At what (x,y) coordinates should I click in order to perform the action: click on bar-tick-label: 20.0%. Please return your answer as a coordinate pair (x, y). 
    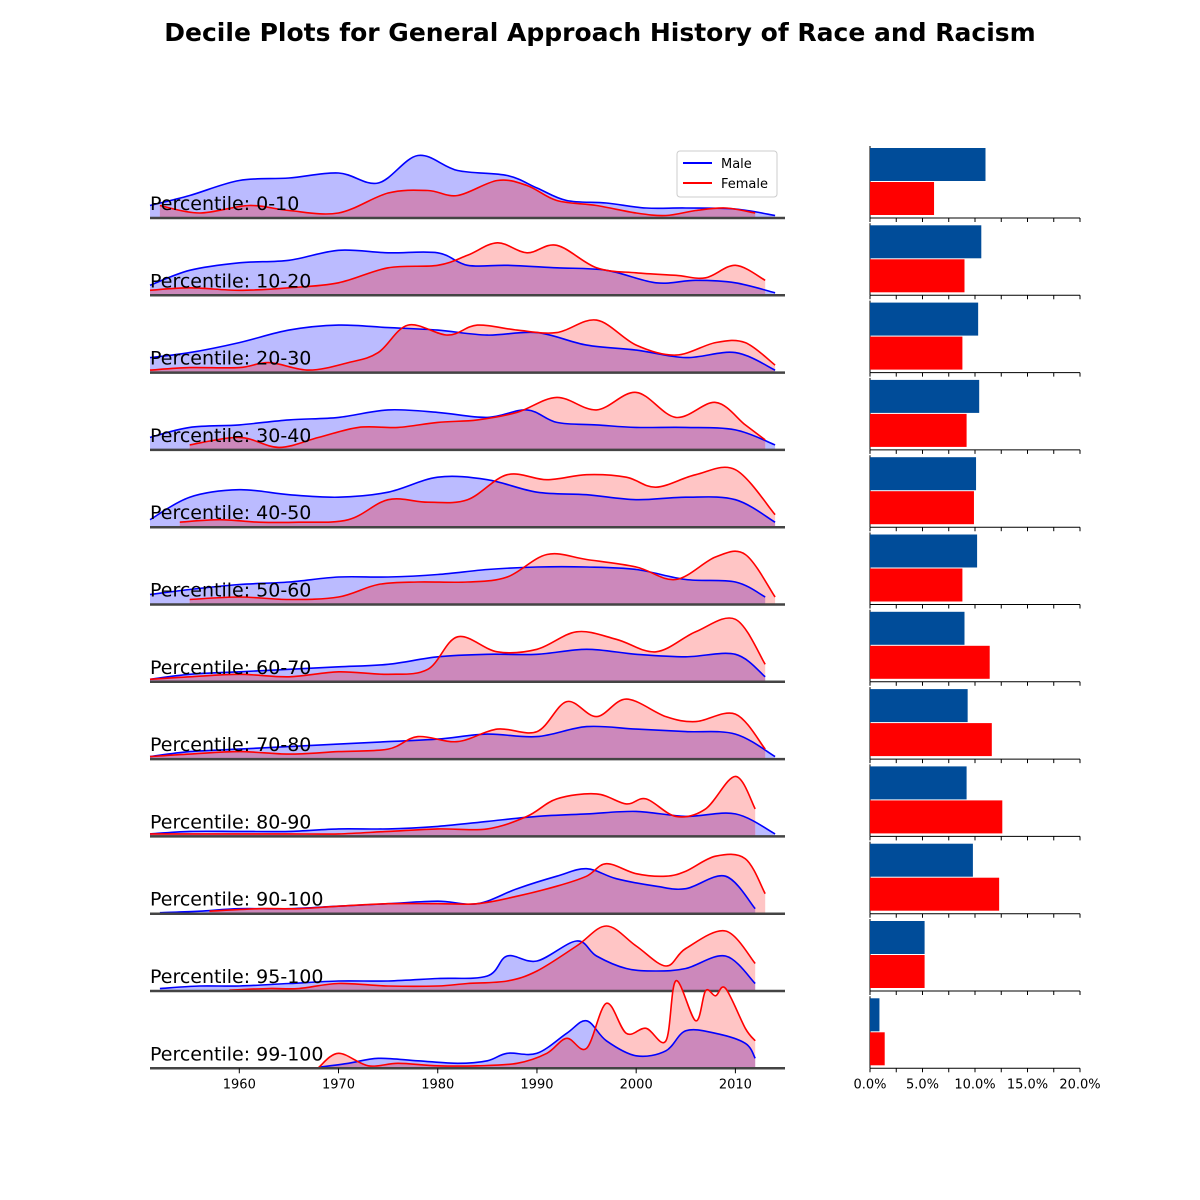
    Looking at the image, I should click on (1079, 1084).